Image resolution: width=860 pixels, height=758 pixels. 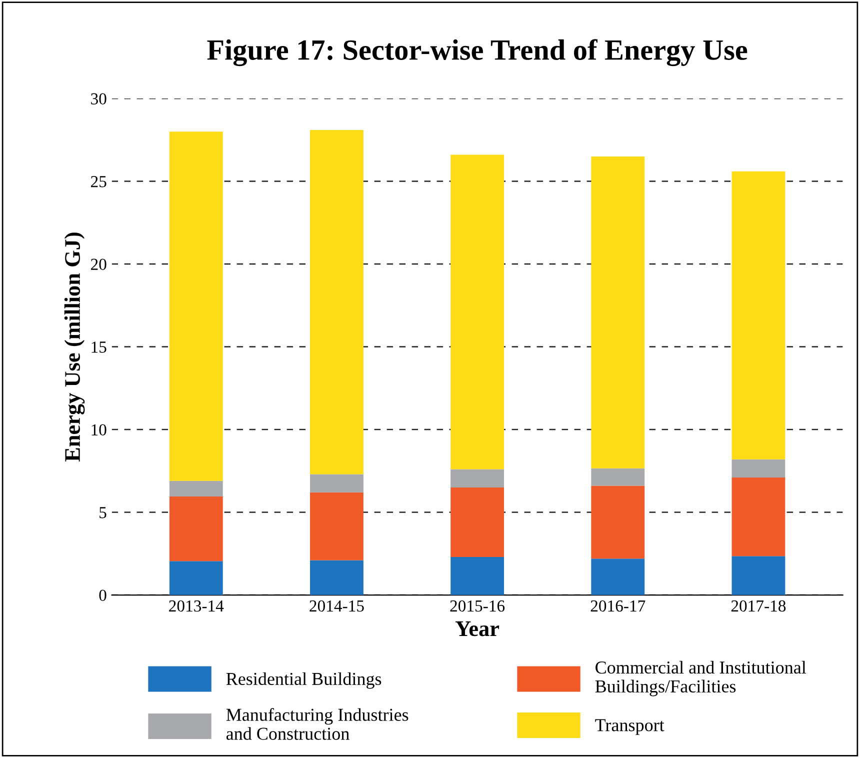 I want to click on legend-label: Transport, so click(x=629, y=727).